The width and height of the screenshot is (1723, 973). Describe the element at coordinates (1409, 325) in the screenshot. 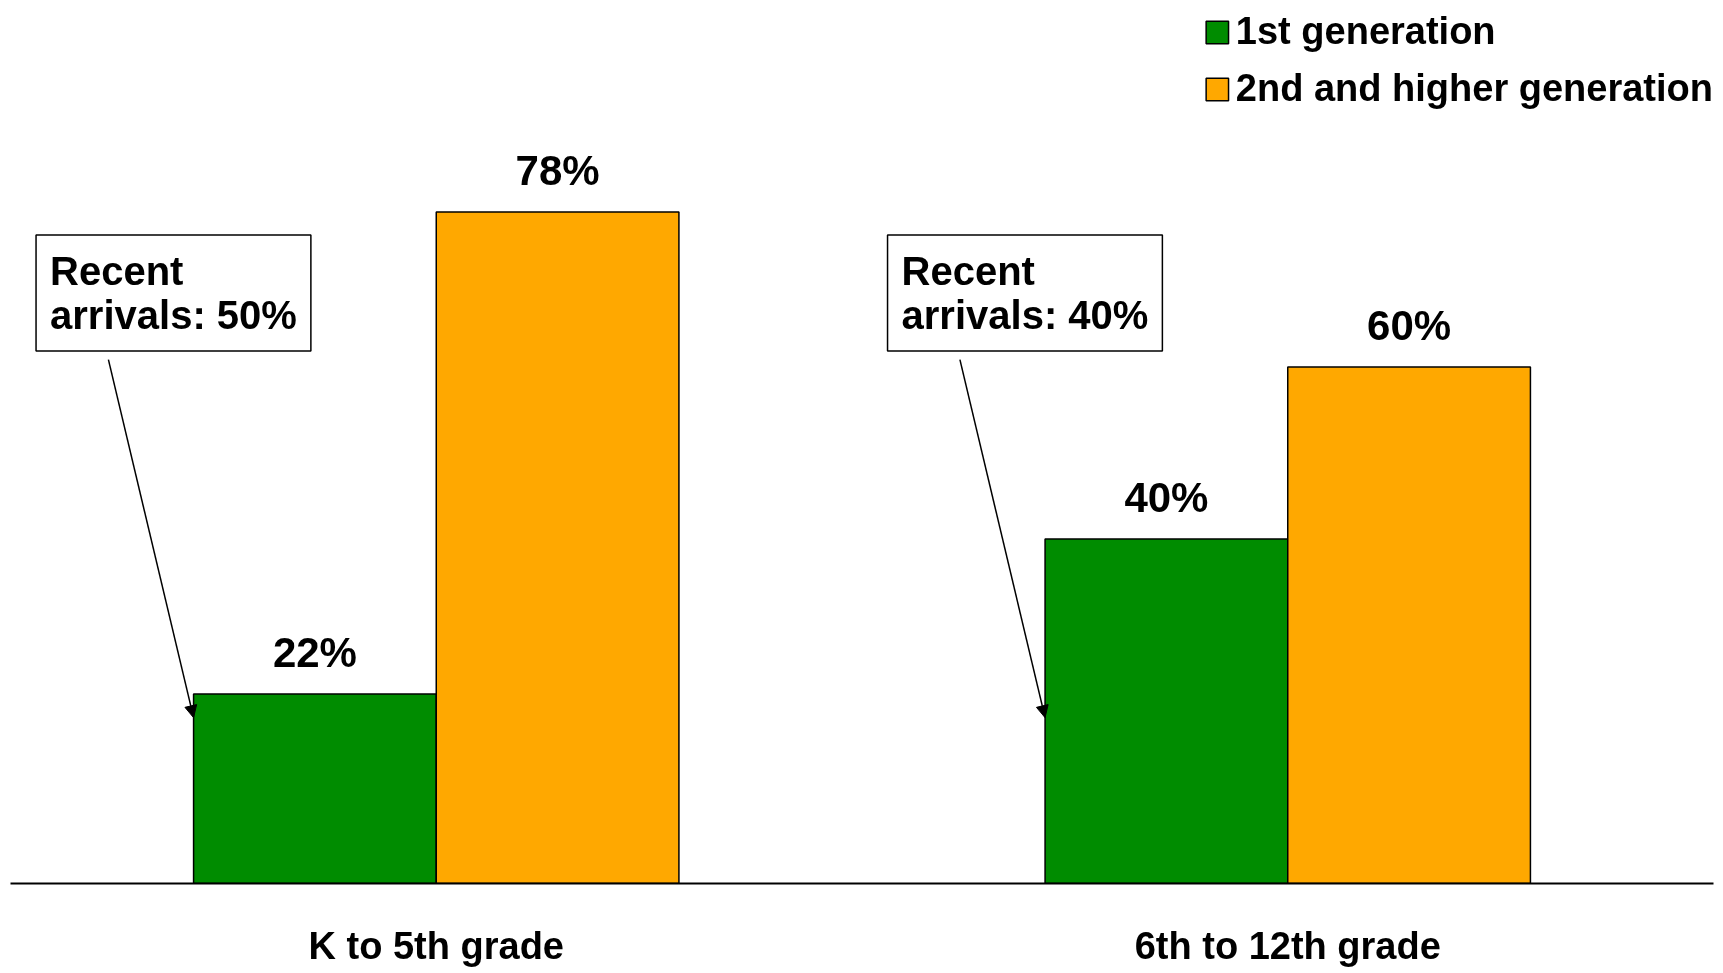

I see `data-label: 60%` at that location.